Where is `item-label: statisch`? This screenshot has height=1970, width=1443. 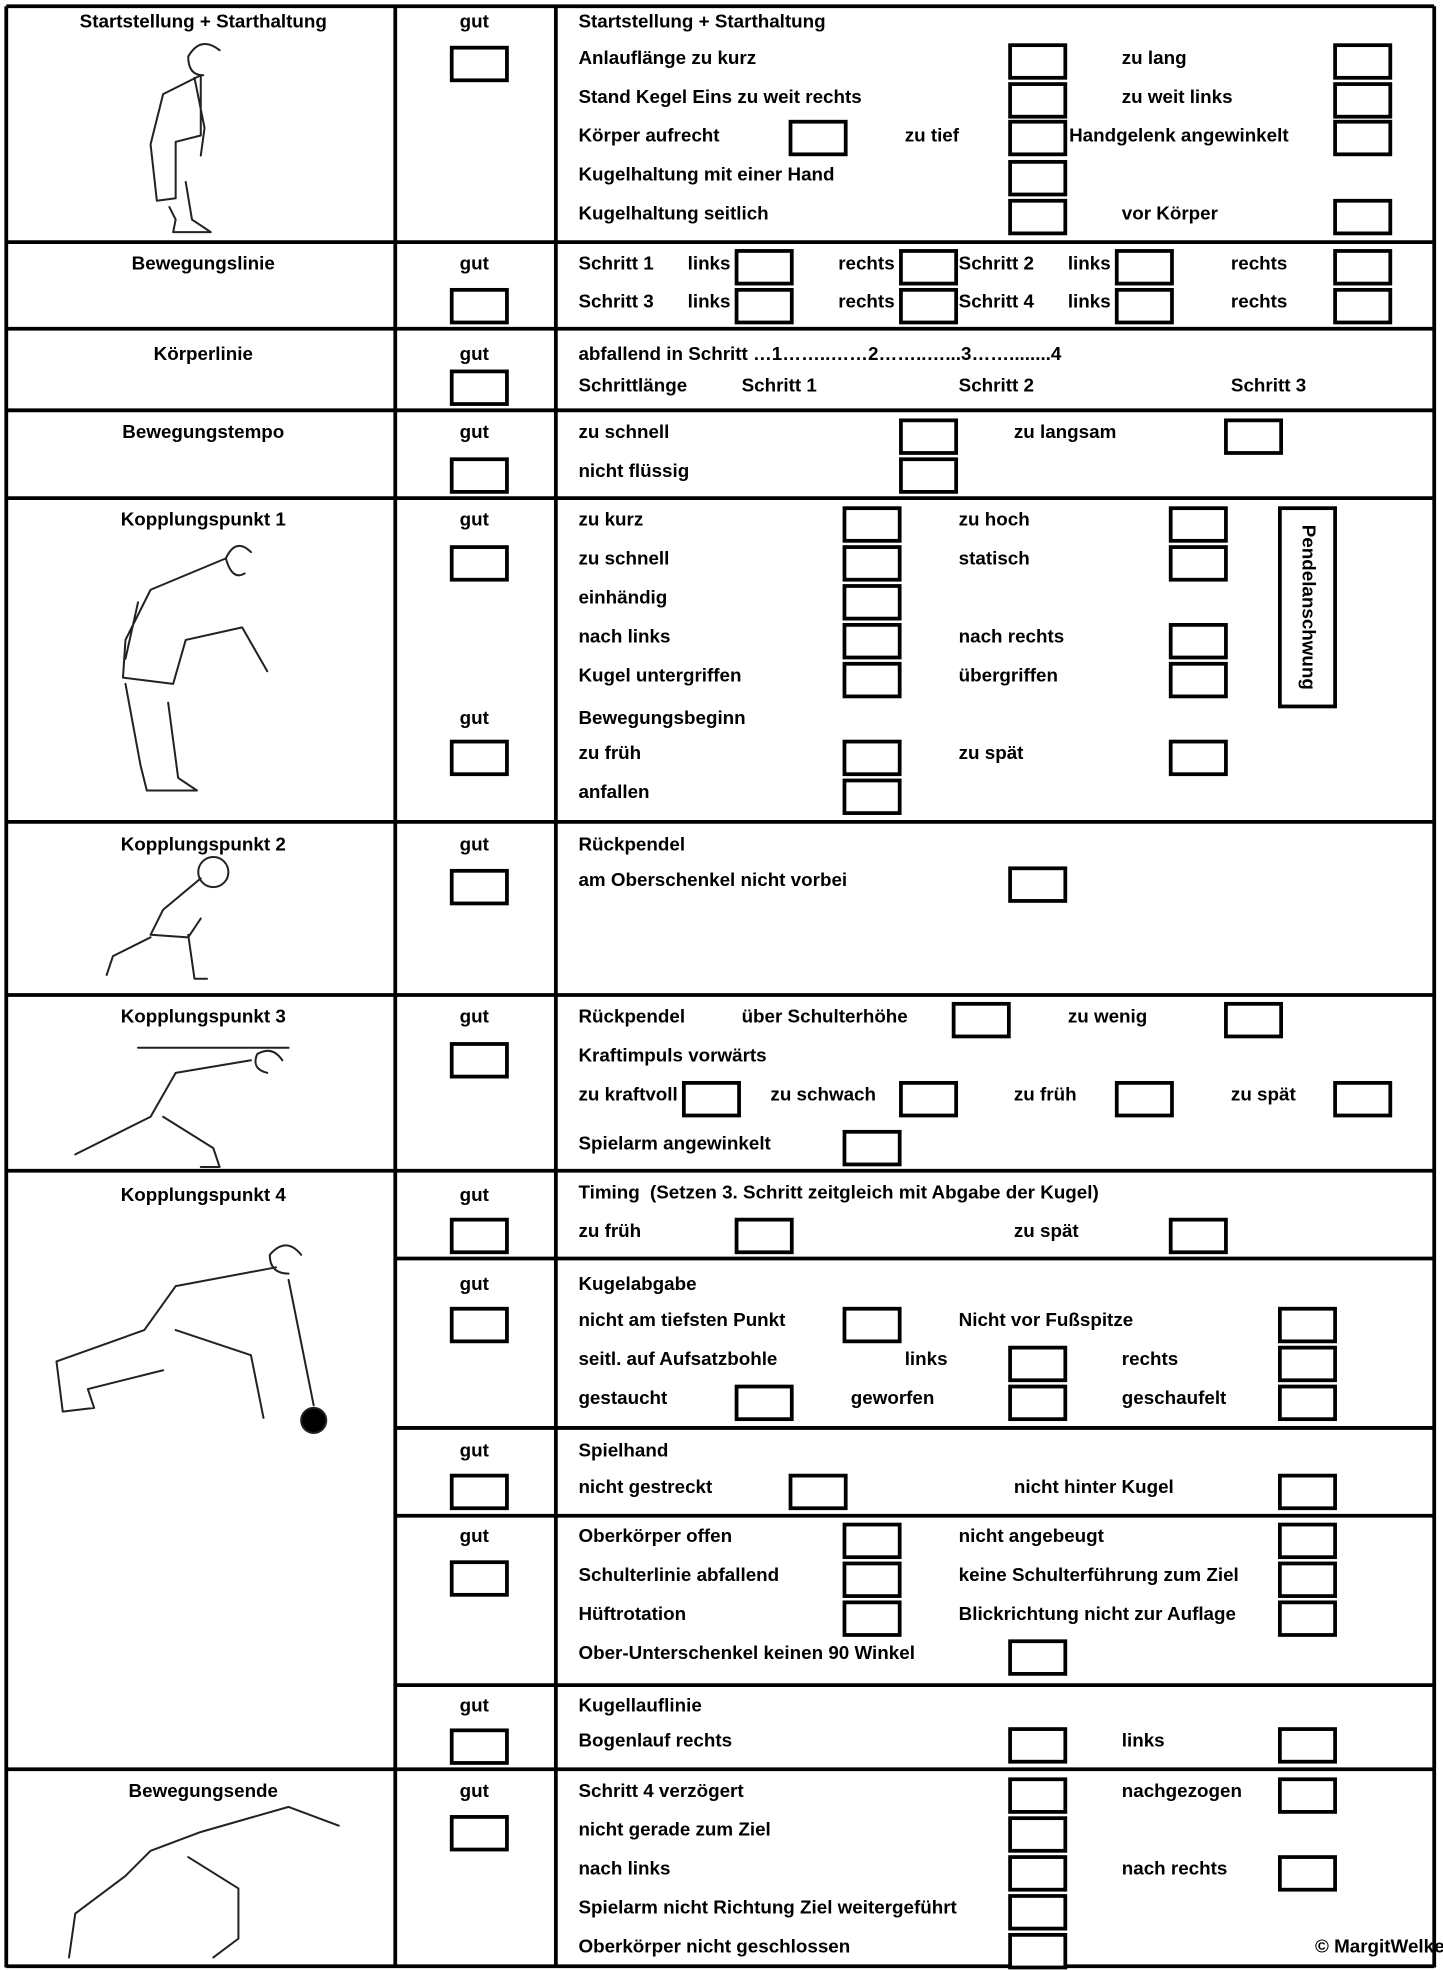
item-label: statisch is located at coordinates (994, 558).